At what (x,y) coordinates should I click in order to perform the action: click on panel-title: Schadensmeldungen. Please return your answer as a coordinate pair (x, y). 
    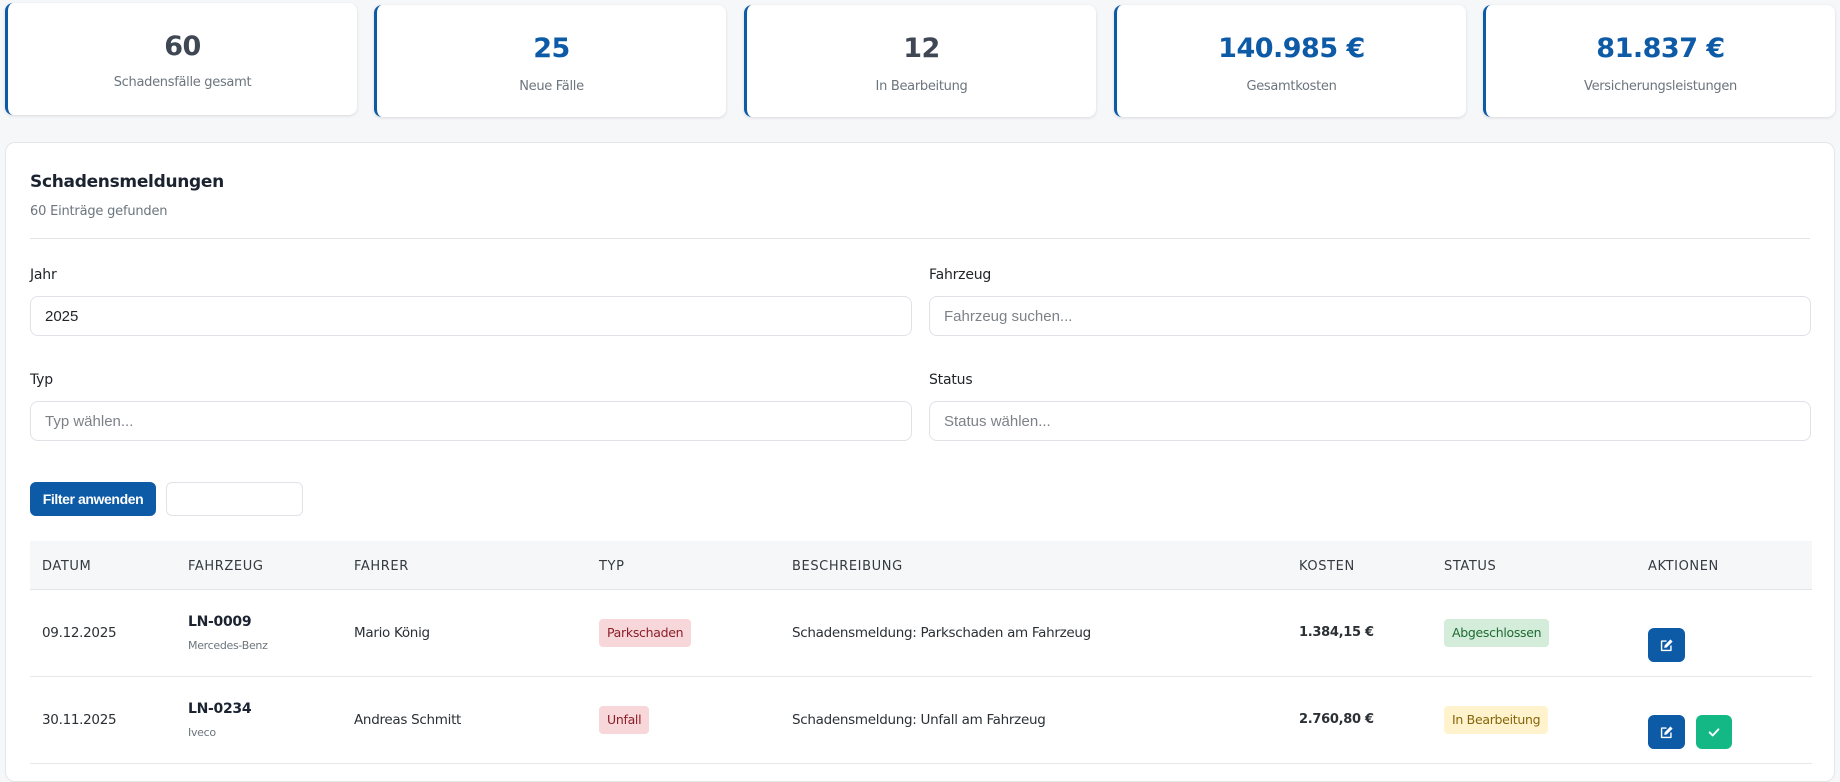
    Looking at the image, I should click on (127, 182).